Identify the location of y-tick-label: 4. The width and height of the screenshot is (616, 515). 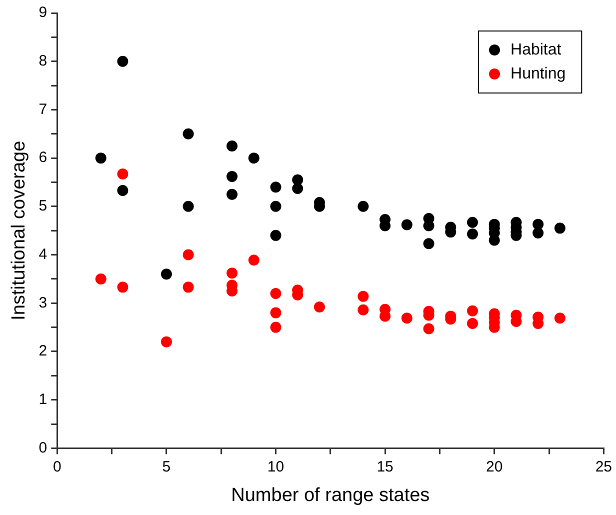
(43, 254).